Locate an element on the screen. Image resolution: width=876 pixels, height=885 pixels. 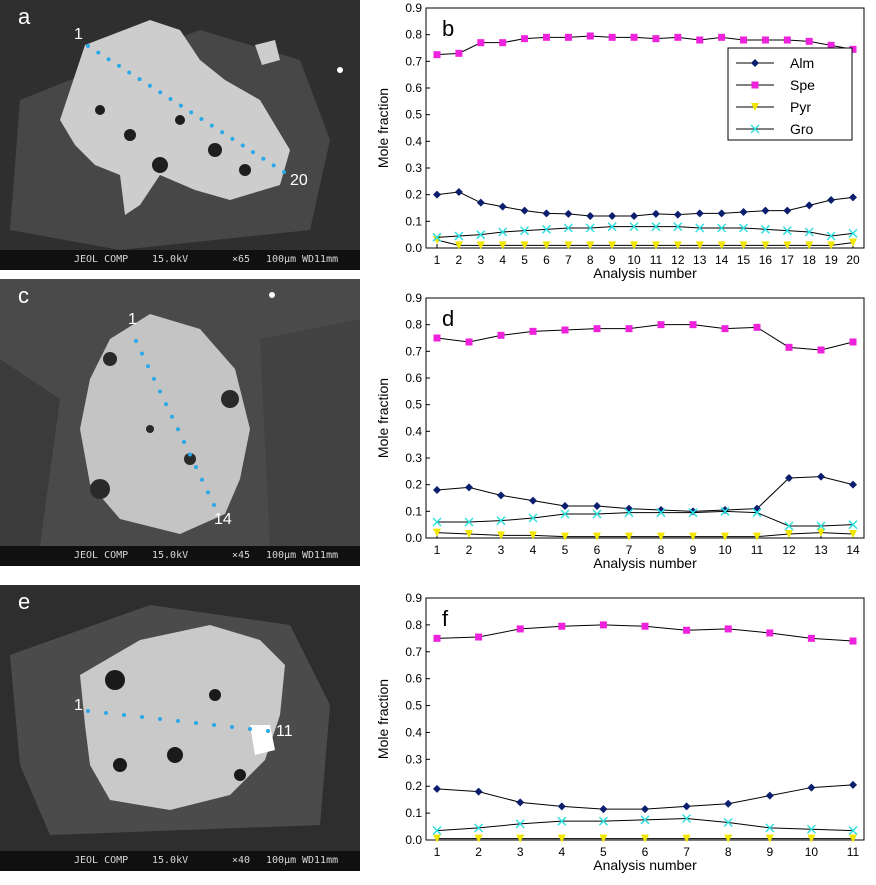
y-tick-label: 0.7 is located at coordinates (413, 351).